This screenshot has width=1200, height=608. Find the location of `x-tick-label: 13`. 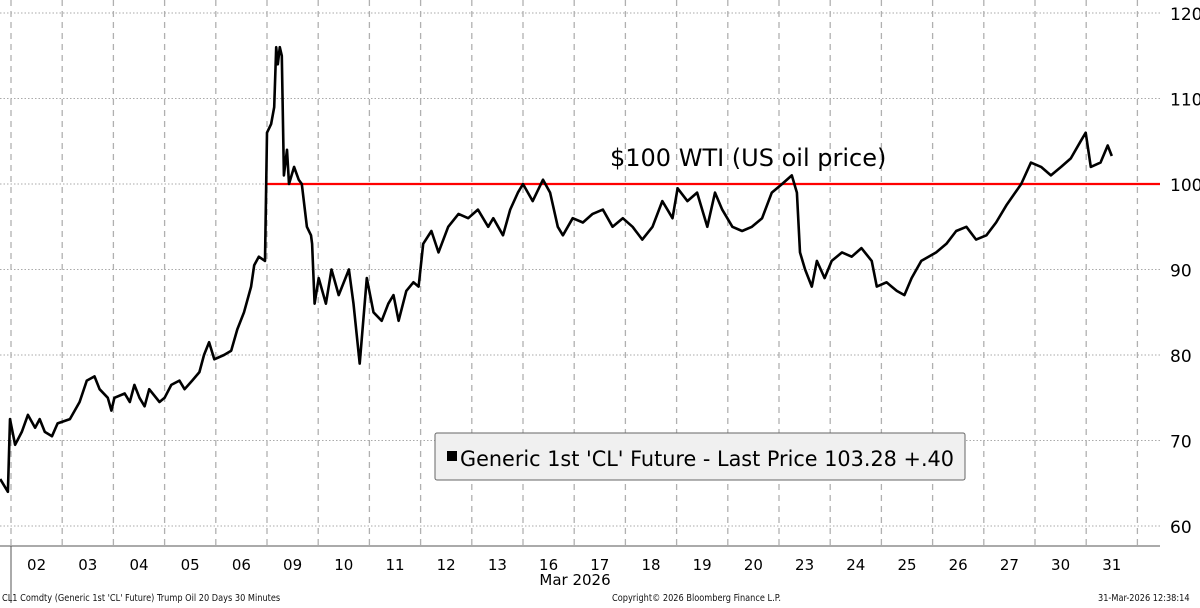

x-tick-label: 13 is located at coordinates (497, 565).